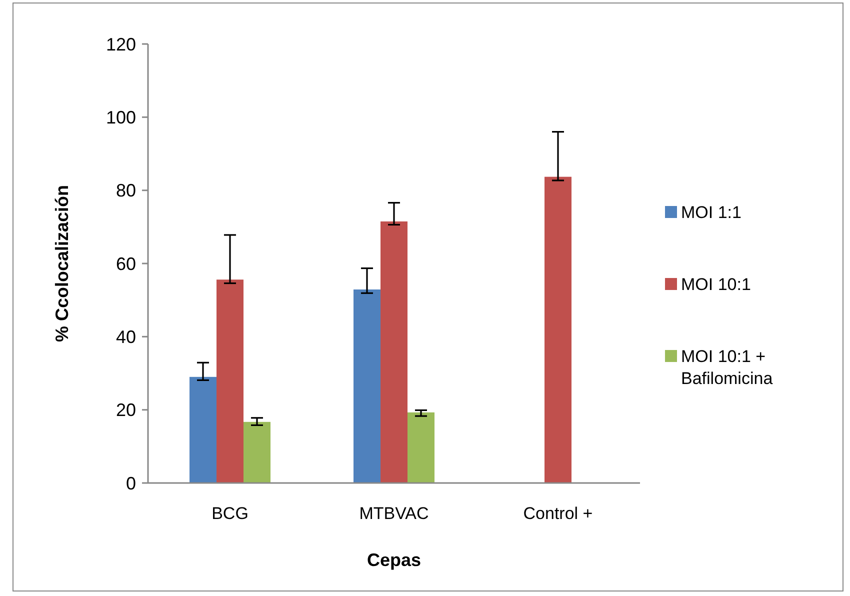  Describe the element at coordinates (394, 513) in the screenshot. I see `x-tick-label: MTBVAC` at that location.